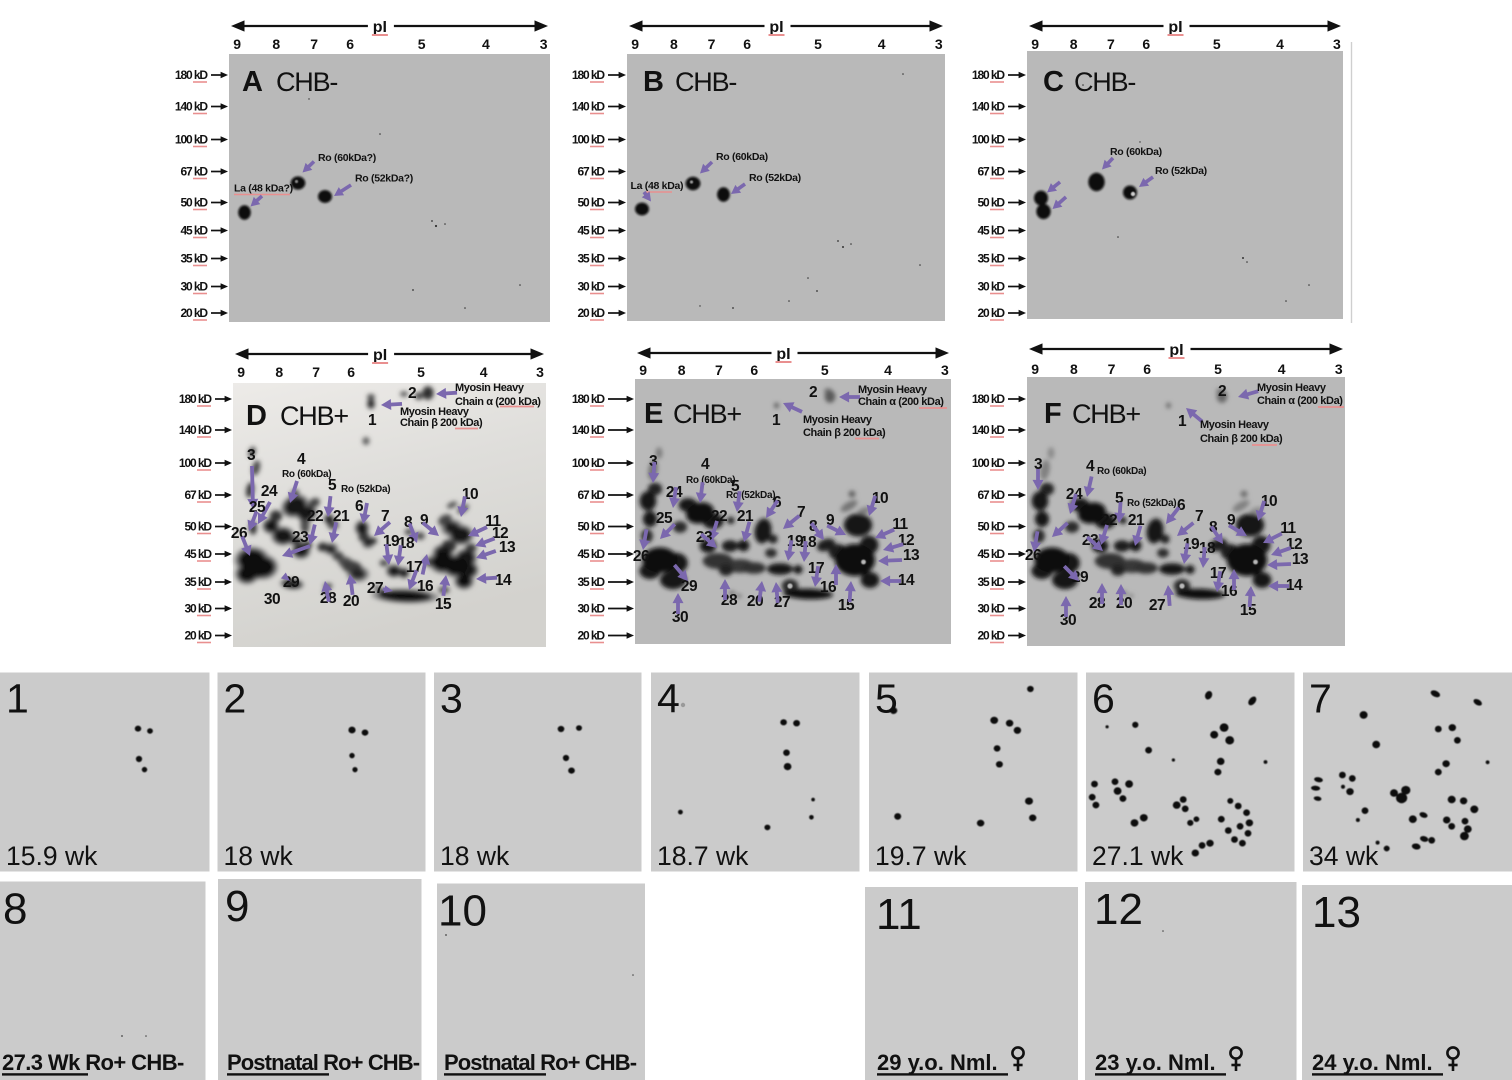 This screenshot has height=1080, width=1512. What do you see at coordinates (300, 537) in the screenshot?
I see `svg-text: 23` at bounding box center [300, 537].